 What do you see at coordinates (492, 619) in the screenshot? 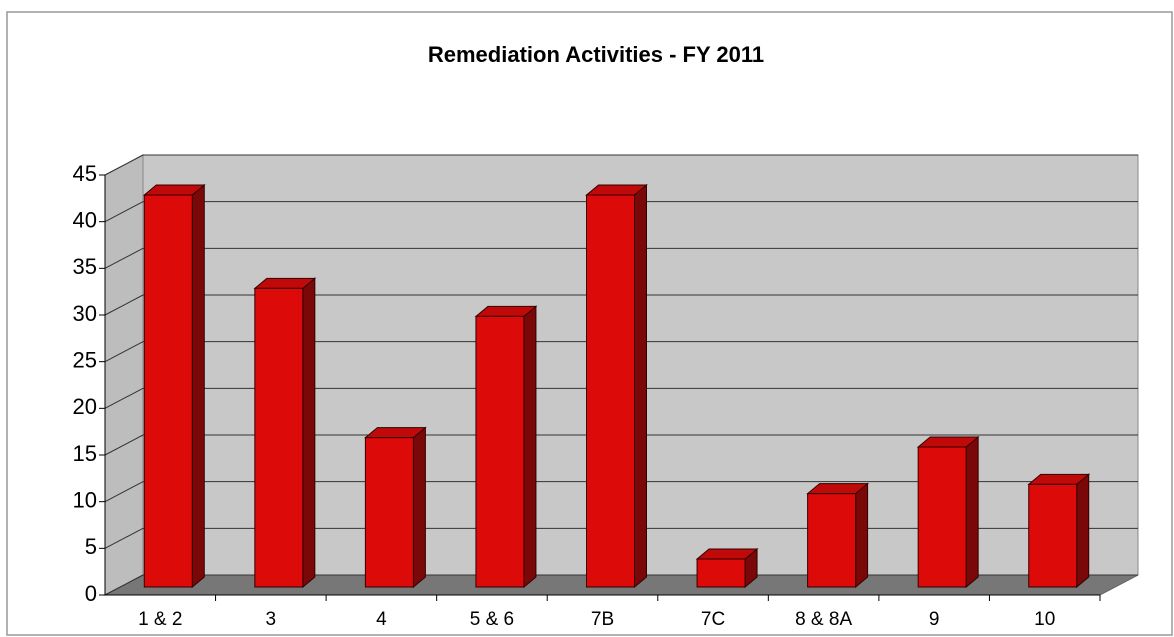
I see `x-tick-label: 5 & 6` at bounding box center [492, 619].